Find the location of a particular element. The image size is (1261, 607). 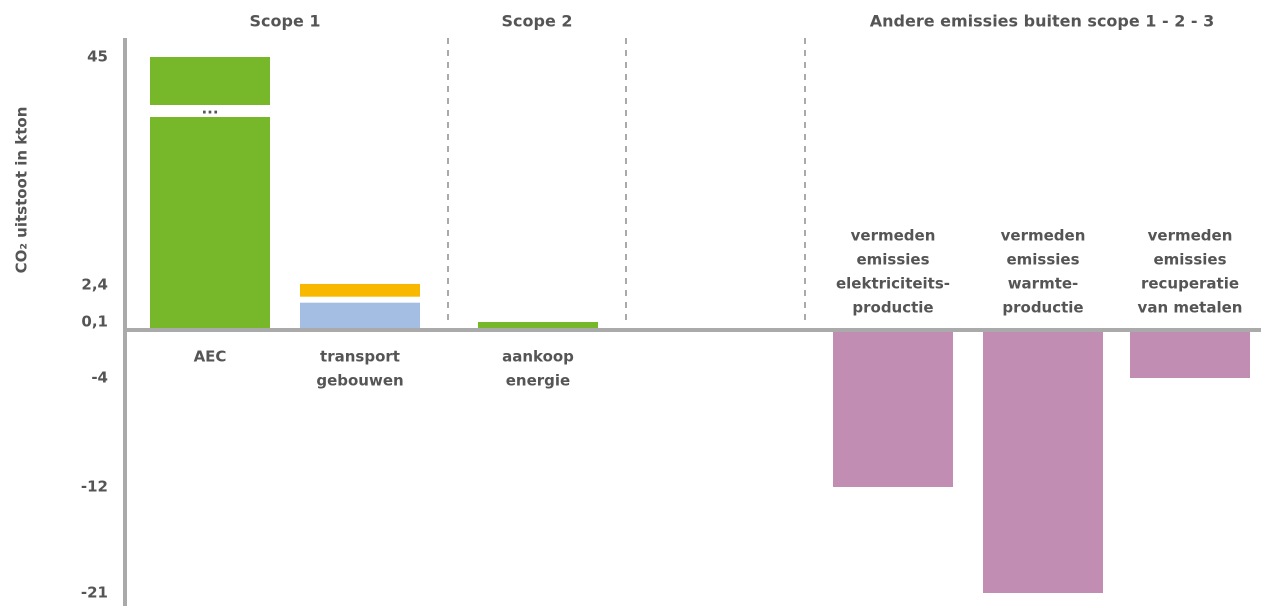

y-tick-label: 45 is located at coordinates (97, 57).